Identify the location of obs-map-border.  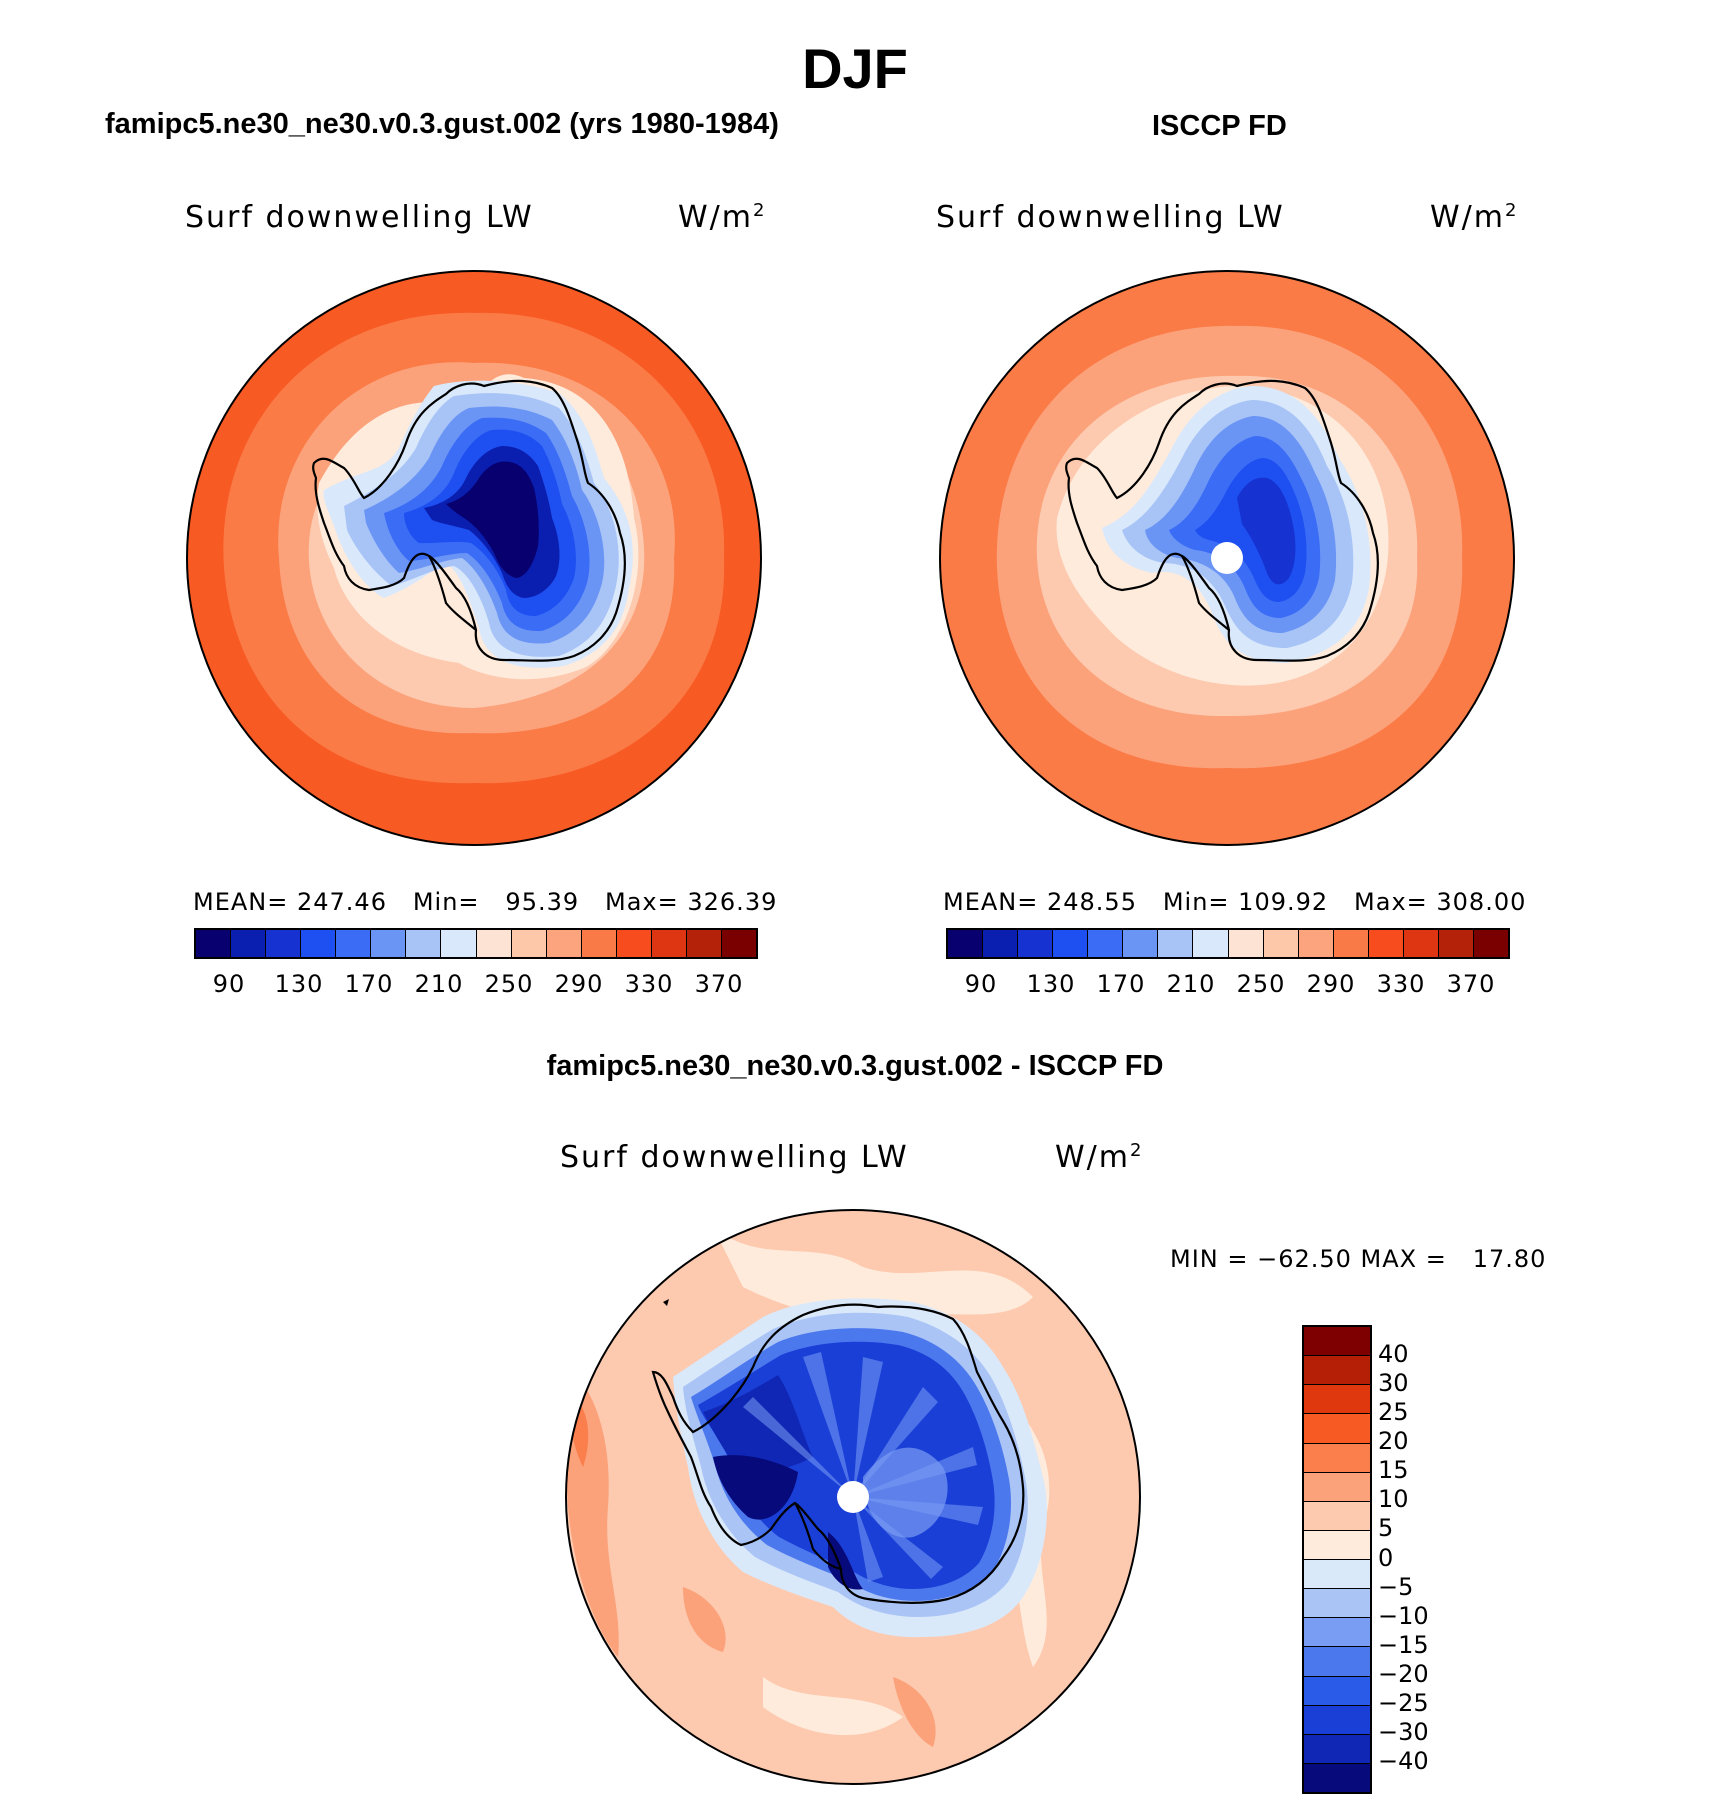
(1227, 558).